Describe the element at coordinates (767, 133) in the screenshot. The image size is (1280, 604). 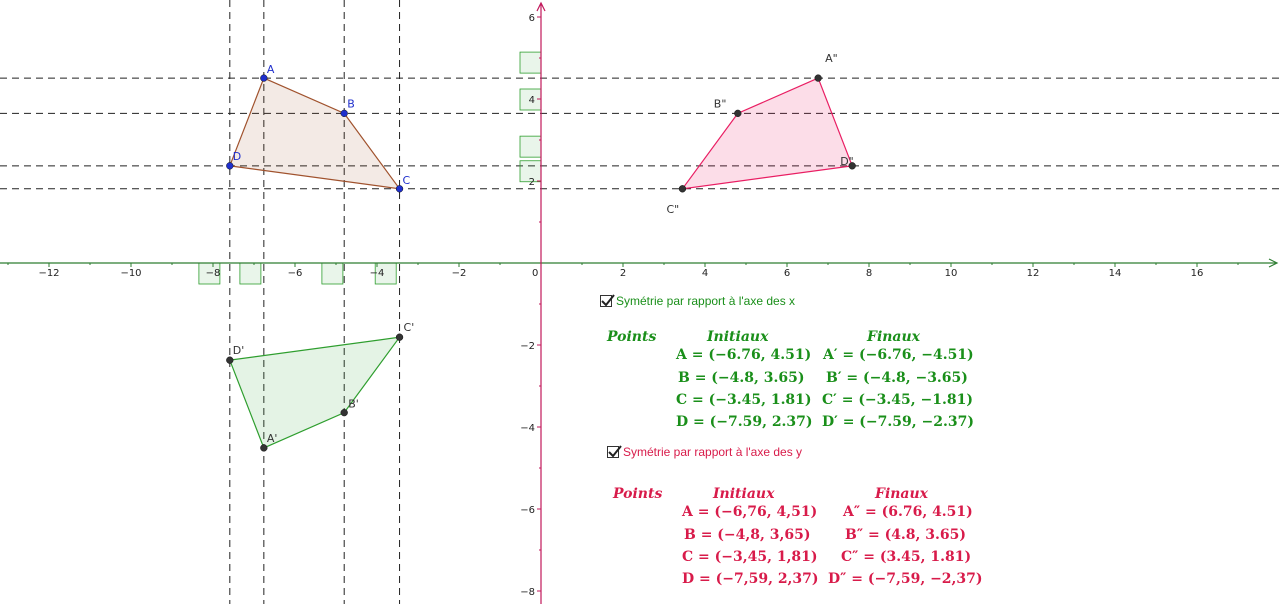
I see `quadrilateral-symmetry-y` at that location.